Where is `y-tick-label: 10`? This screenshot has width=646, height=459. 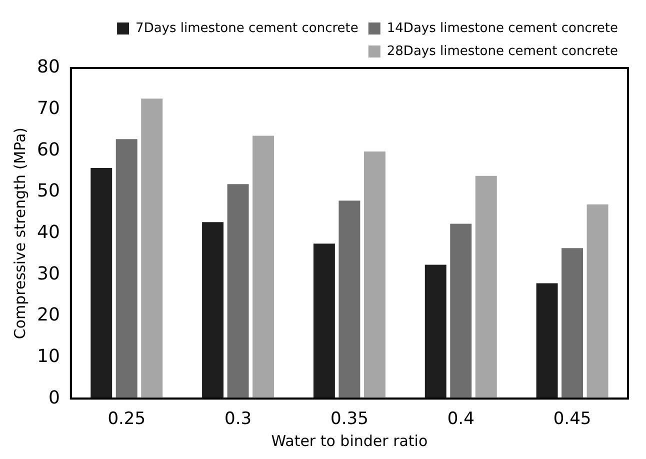 y-tick-label: 10 is located at coordinates (48, 356).